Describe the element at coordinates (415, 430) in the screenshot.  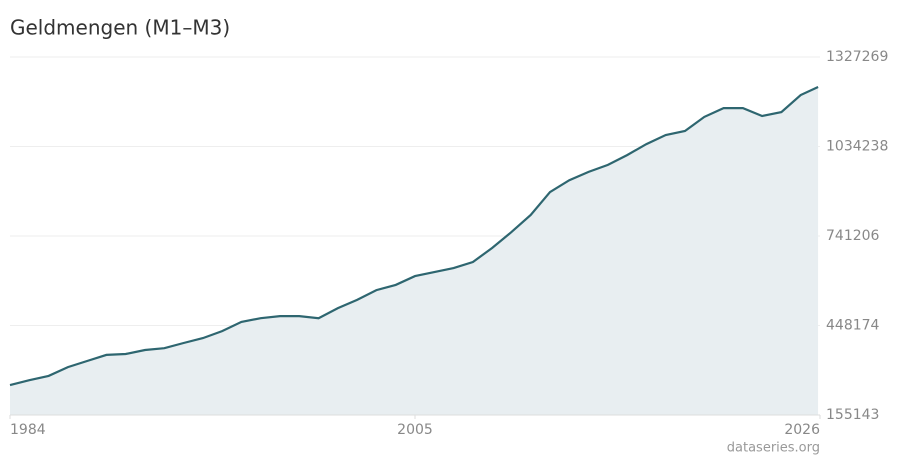
I see `x-tick-label: 2005` at that location.